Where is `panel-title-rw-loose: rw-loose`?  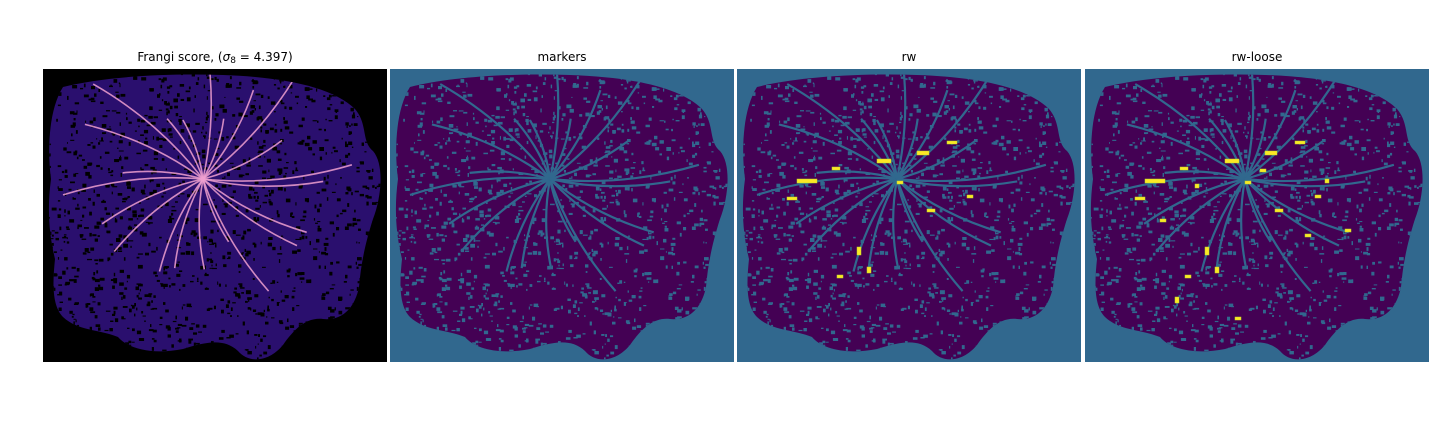 panel-title-rw-loose: rw-loose is located at coordinates (1257, 57).